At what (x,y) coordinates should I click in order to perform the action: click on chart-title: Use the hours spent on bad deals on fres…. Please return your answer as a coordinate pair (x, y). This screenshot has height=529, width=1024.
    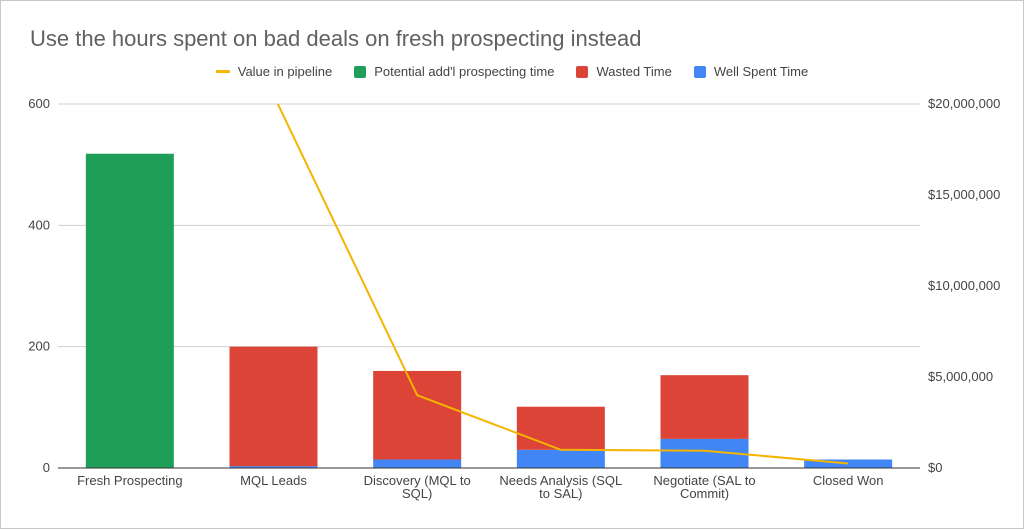
    Looking at the image, I should click on (336, 38).